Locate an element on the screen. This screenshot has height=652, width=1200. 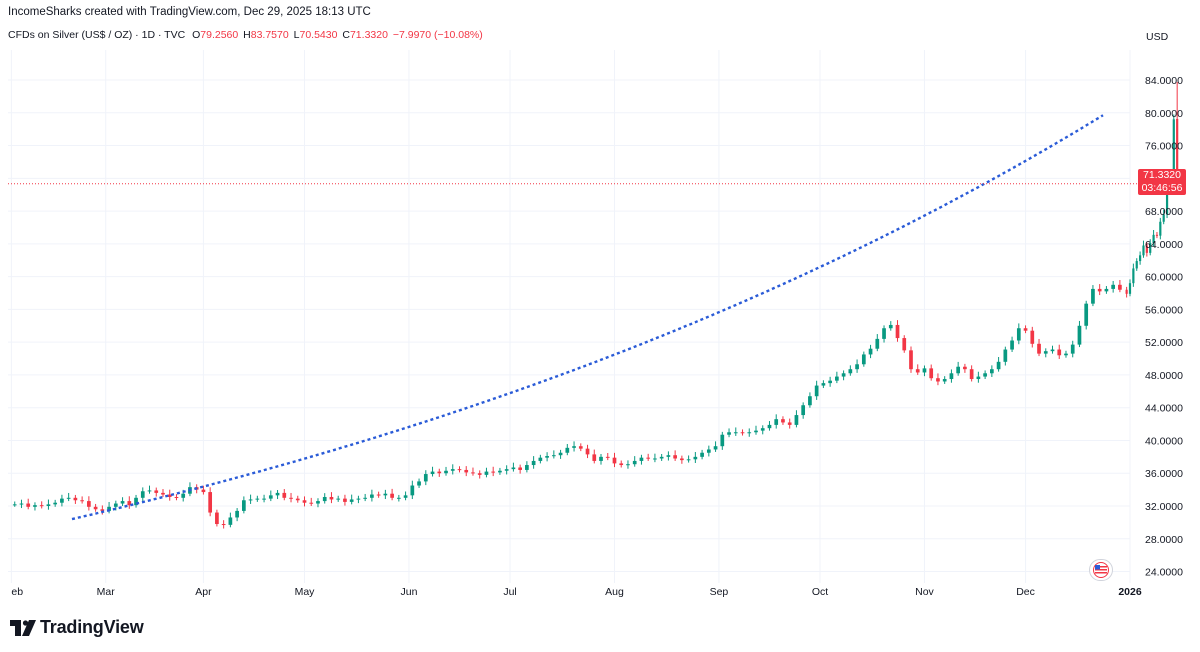
currency-label: USD is located at coordinates (1157, 37).